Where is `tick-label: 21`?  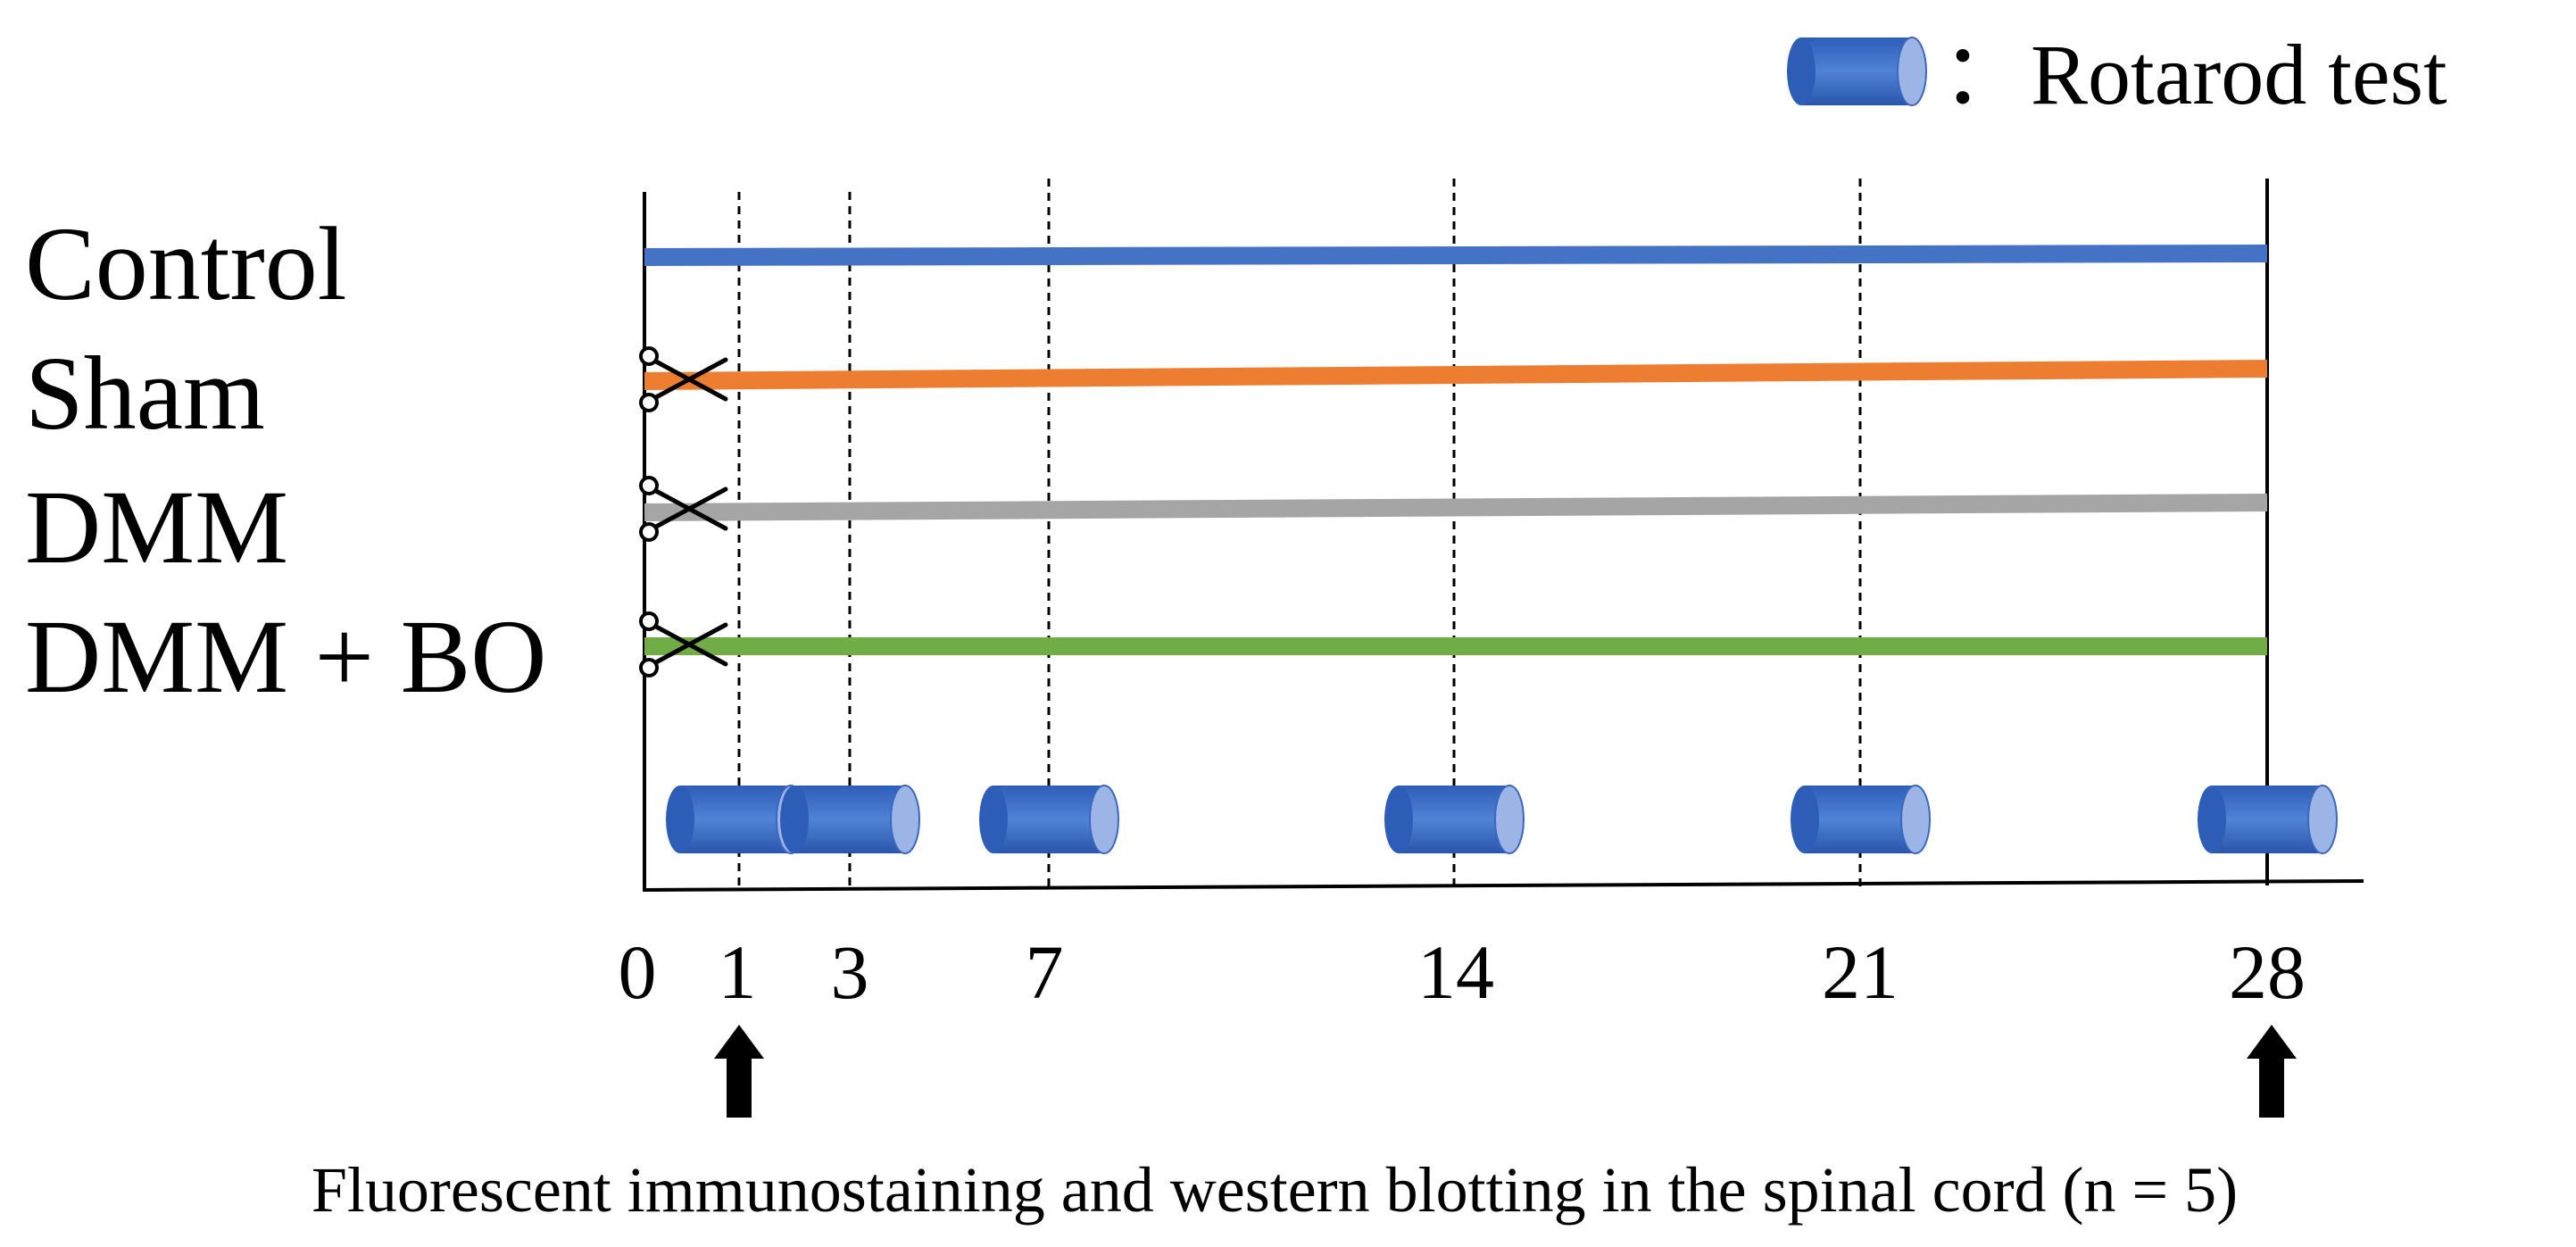
tick-label: 21 is located at coordinates (1861, 972).